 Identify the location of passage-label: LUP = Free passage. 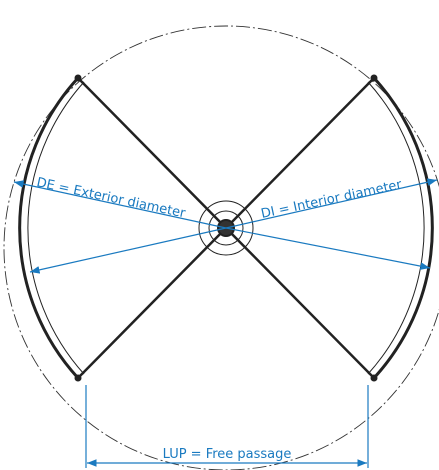
(227, 454).